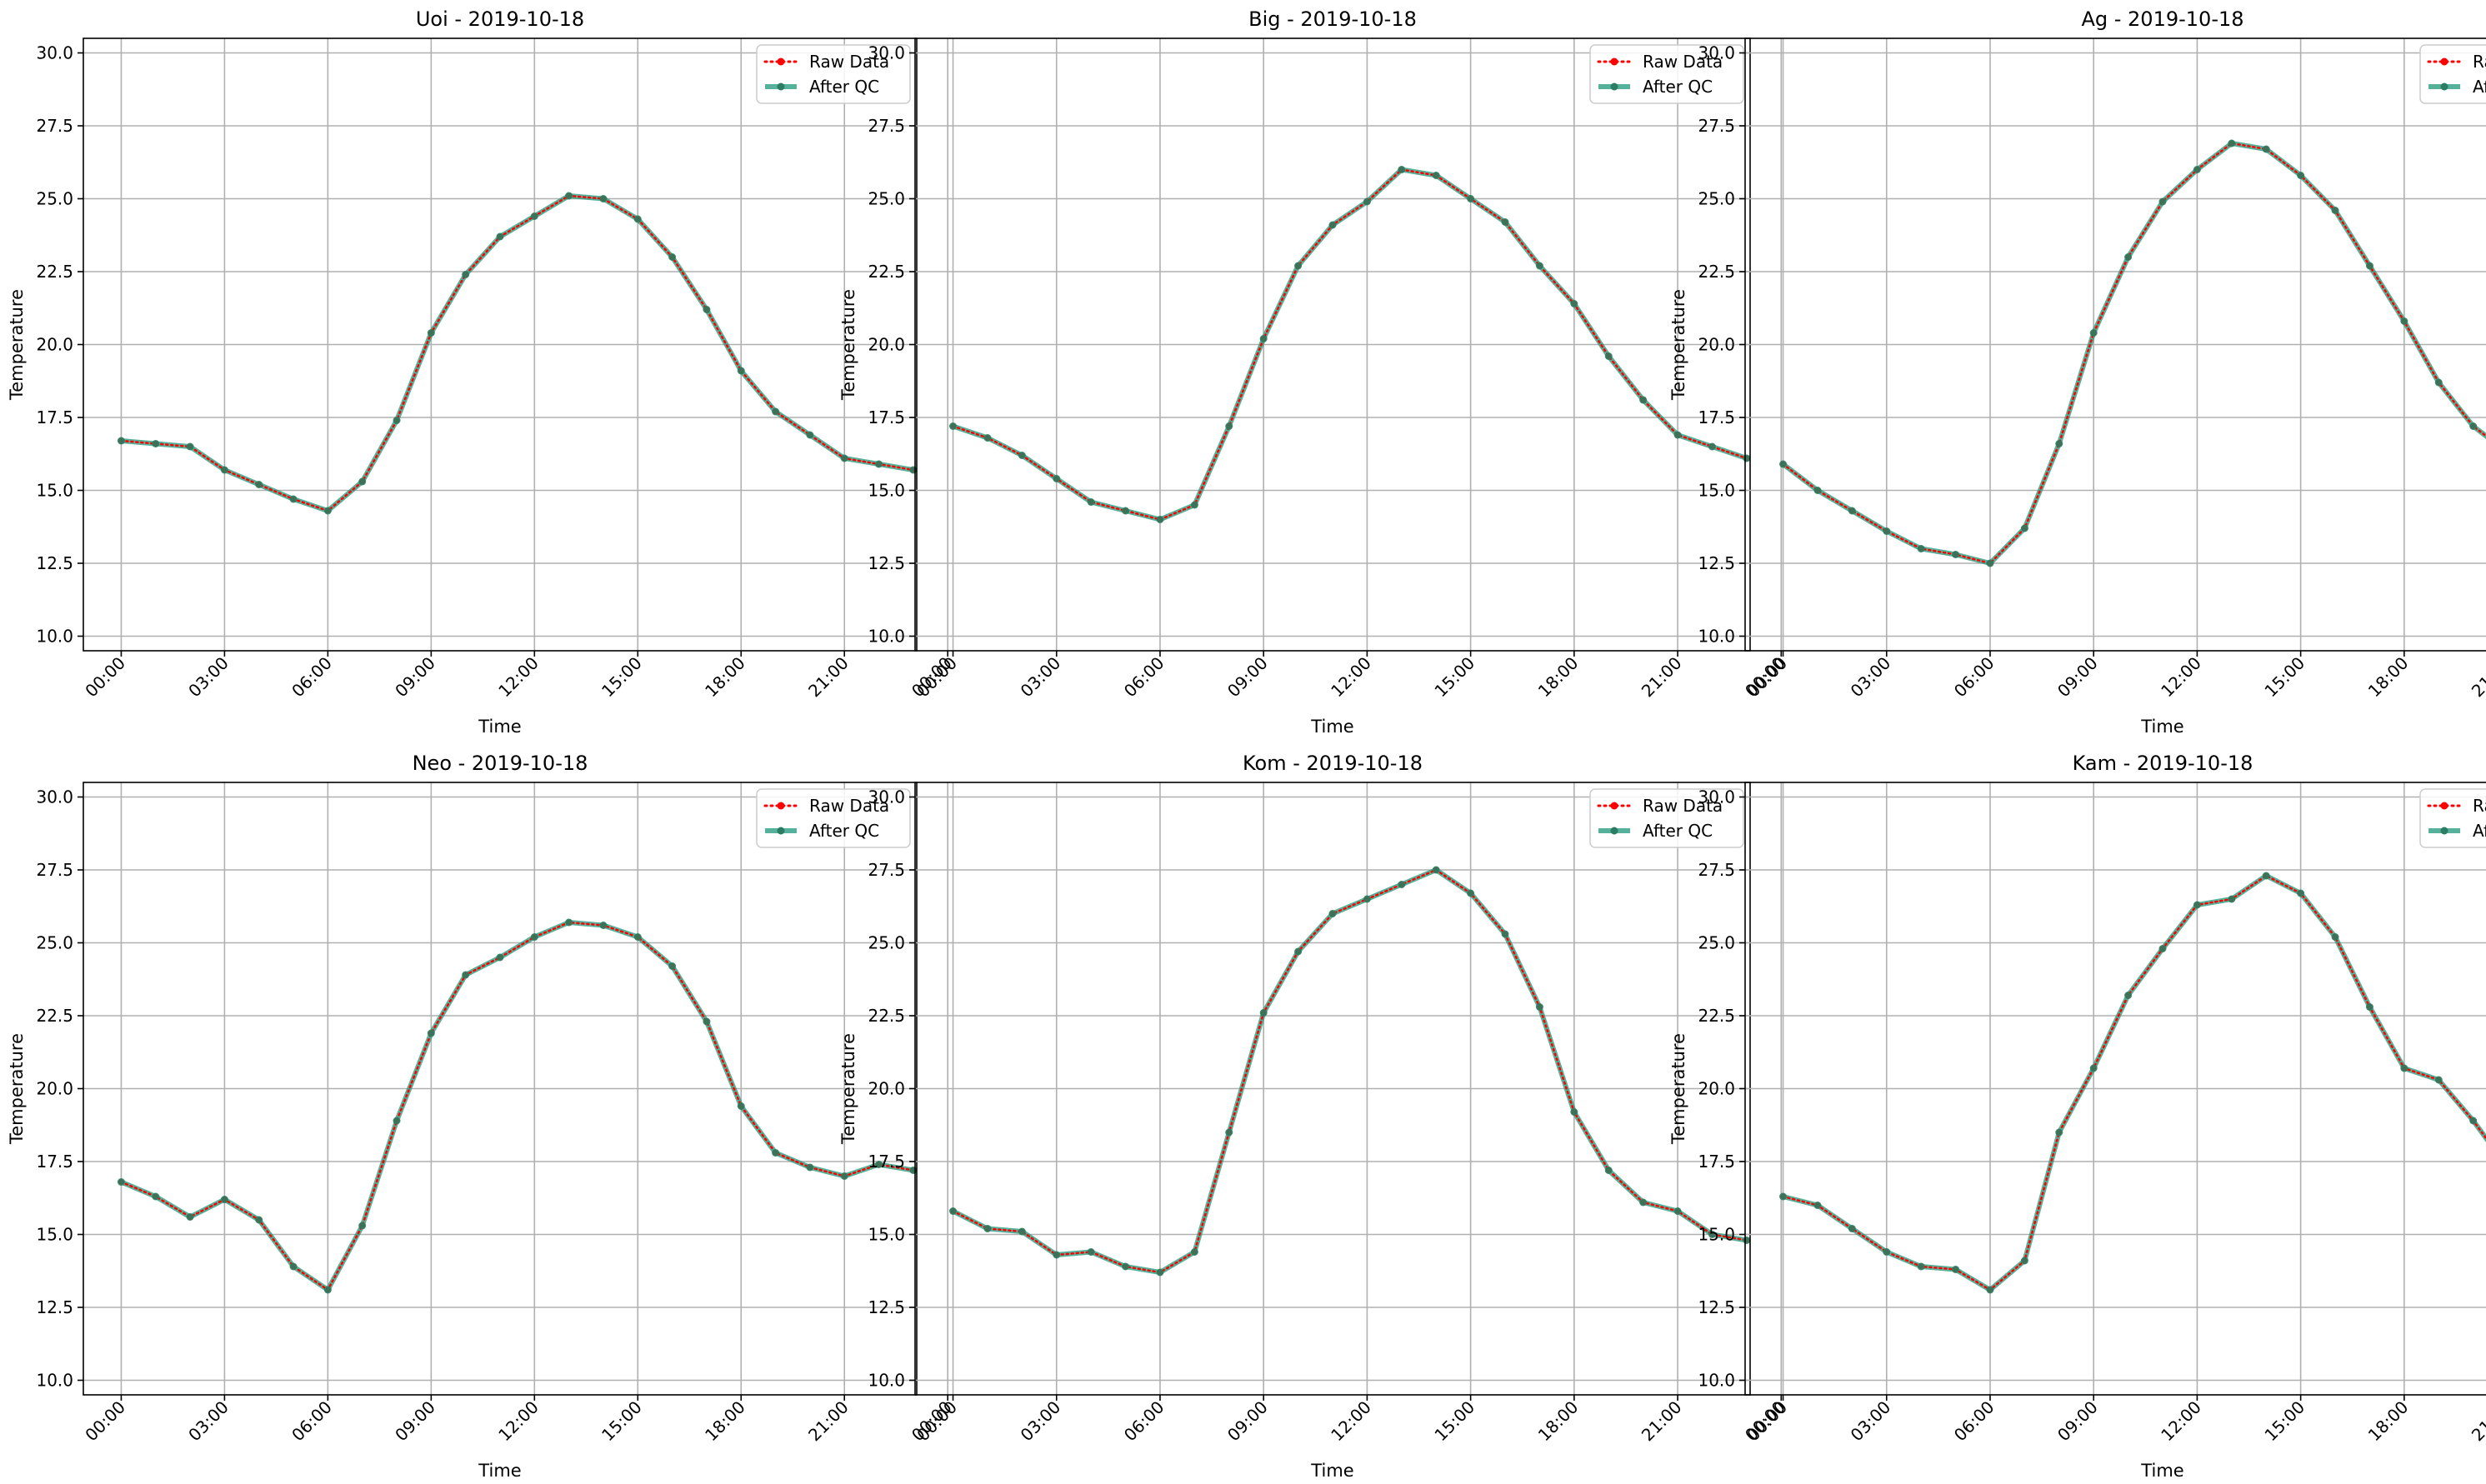  Describe the element at coordinates (2444, 831) in the screenshot. I see `legend-marker-after-qc` at that location.